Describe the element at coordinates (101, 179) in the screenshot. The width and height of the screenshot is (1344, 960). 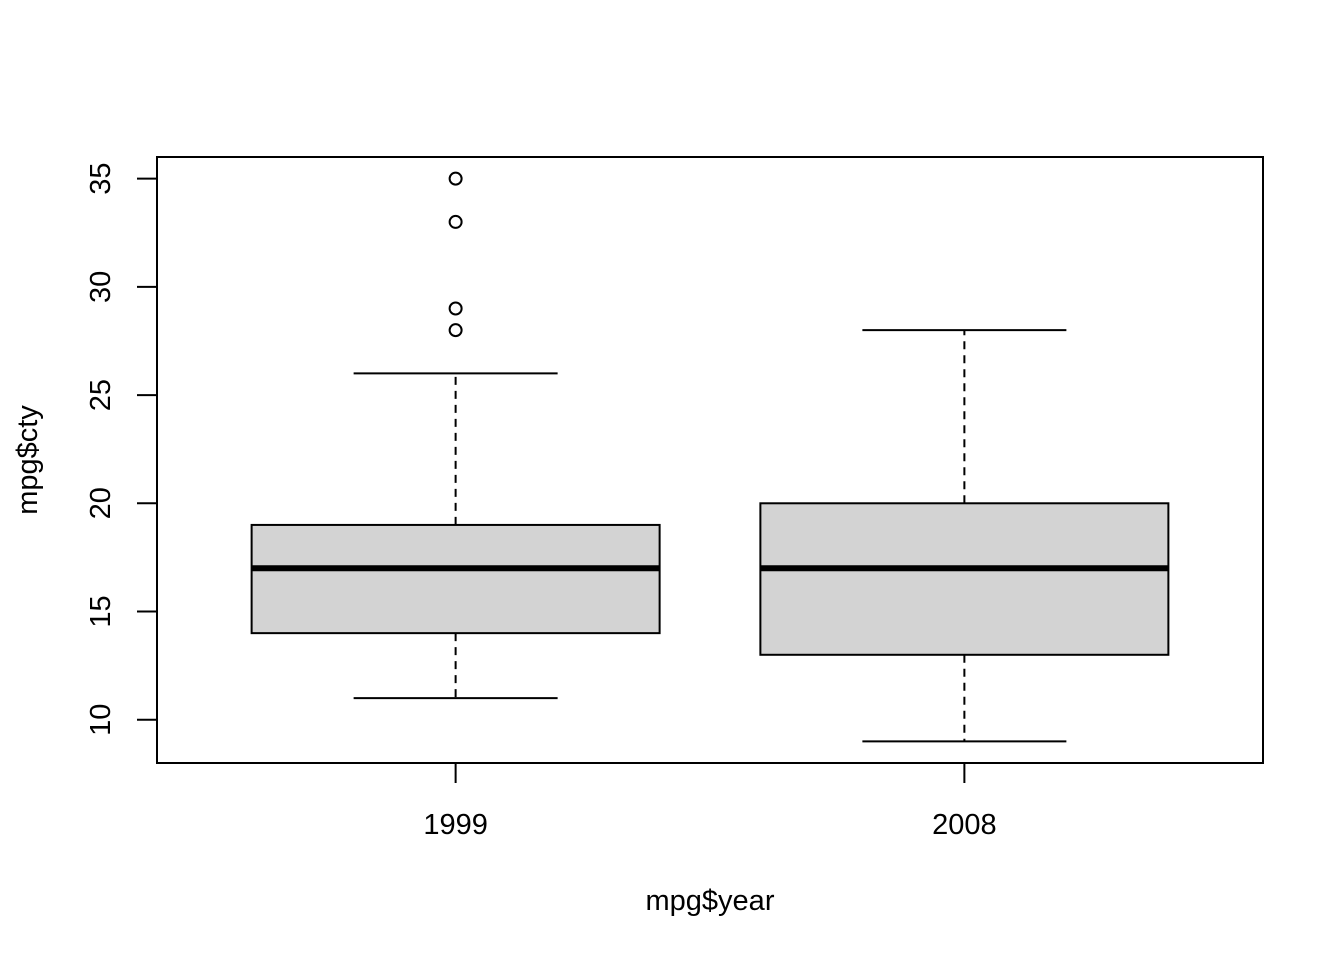
I see `y-tick-label: 35` at that location.